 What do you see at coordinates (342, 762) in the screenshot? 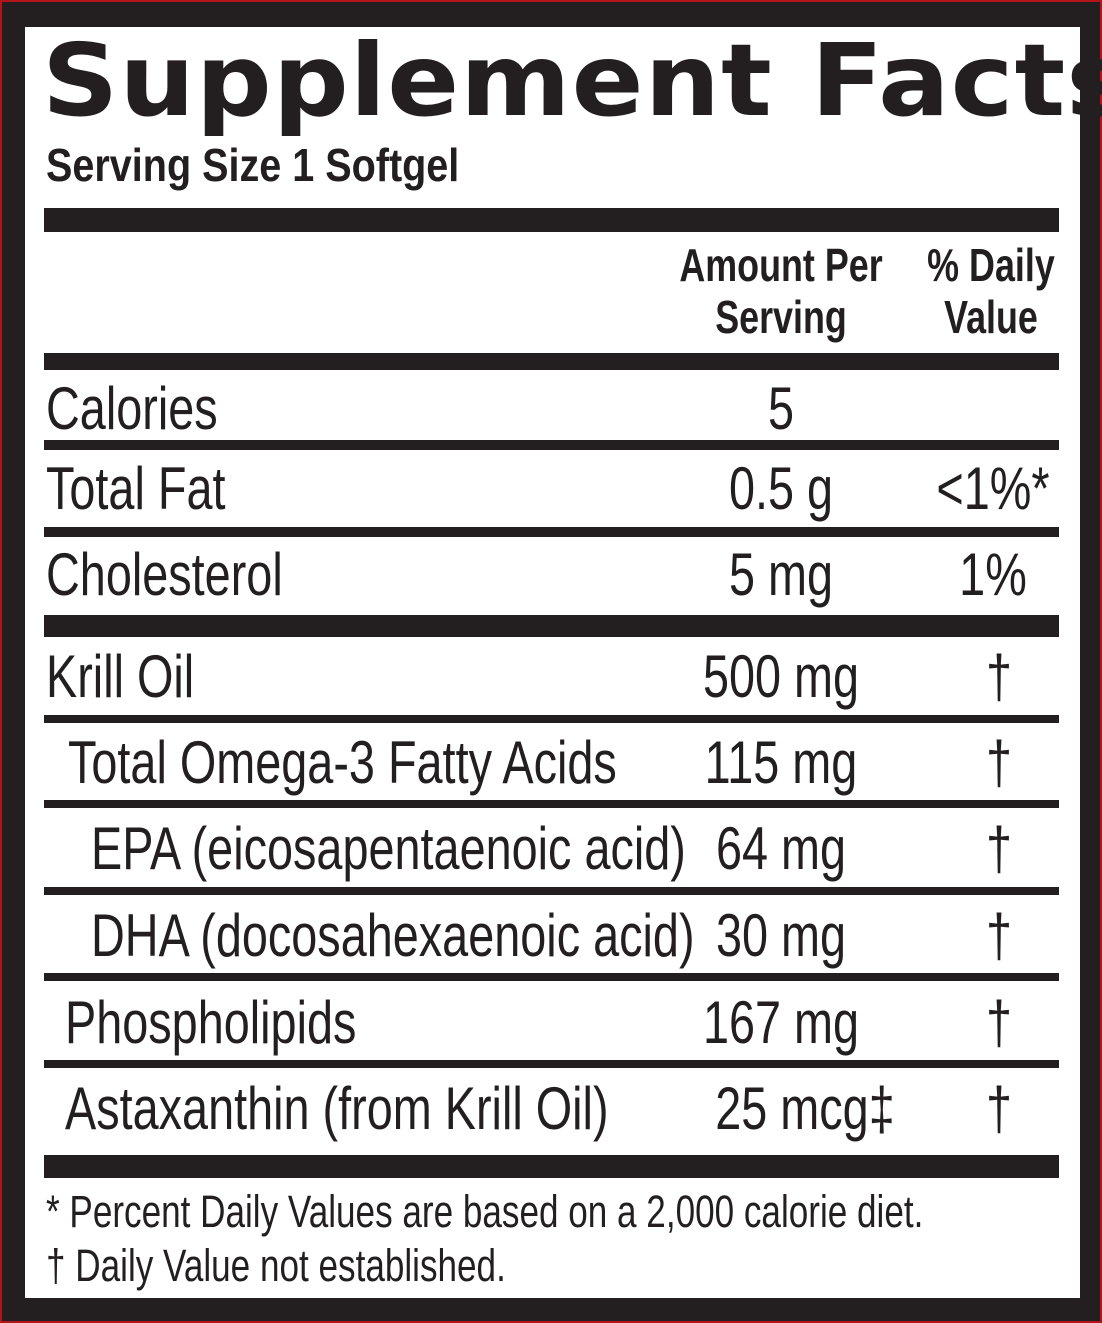
I see `nutrient-name: Total Omega-3 Fatty Acids` at bounding box center [342, 762].